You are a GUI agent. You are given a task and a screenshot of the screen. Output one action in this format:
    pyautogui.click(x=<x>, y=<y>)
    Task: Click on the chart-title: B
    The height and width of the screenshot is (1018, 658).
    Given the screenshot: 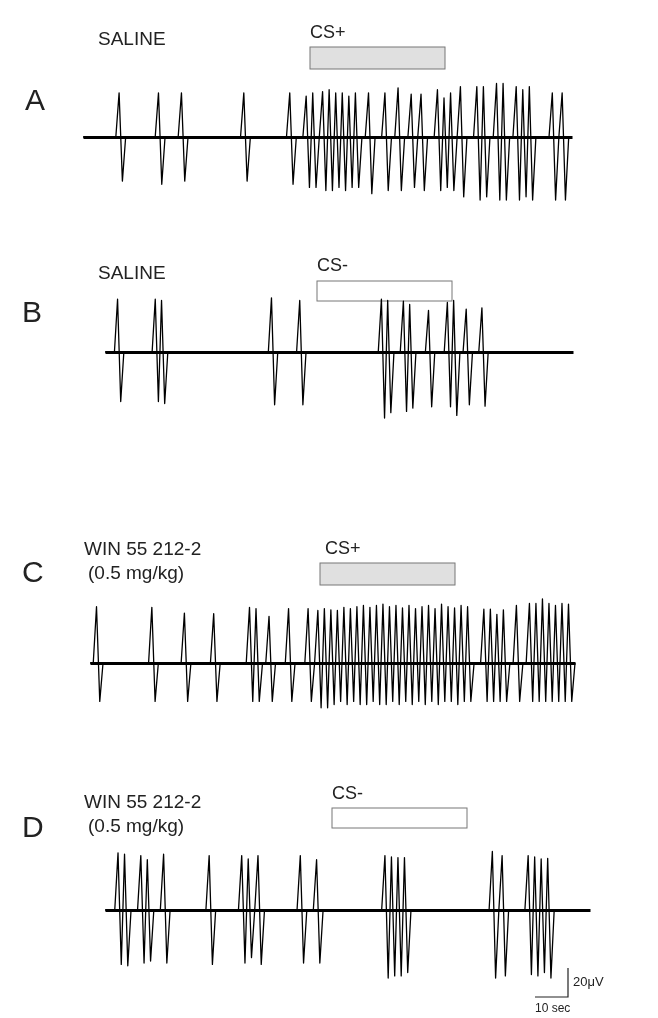 What is the action you would take?
    pyautogui.click(x=32, y=311)
    